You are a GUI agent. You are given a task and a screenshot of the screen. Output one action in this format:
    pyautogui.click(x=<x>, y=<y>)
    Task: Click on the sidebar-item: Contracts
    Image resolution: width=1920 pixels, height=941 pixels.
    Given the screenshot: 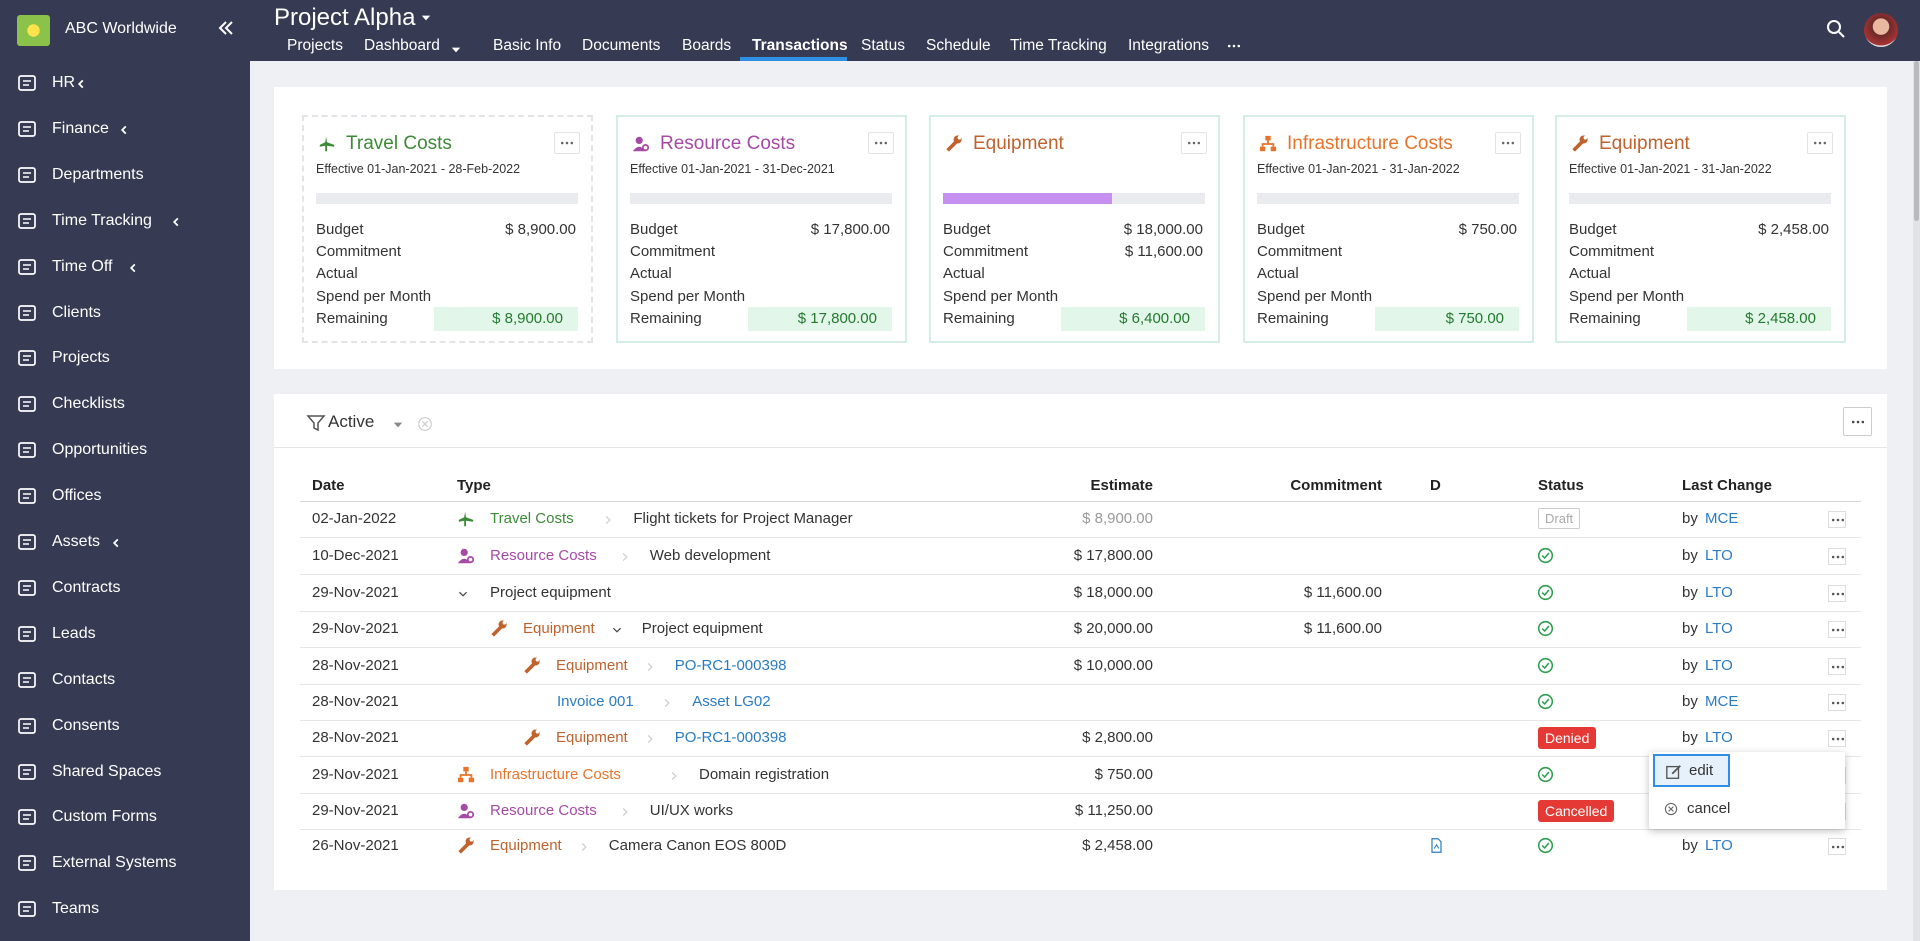 What is the action you would take?
    pyautogui.click(x=125, y=588)
    